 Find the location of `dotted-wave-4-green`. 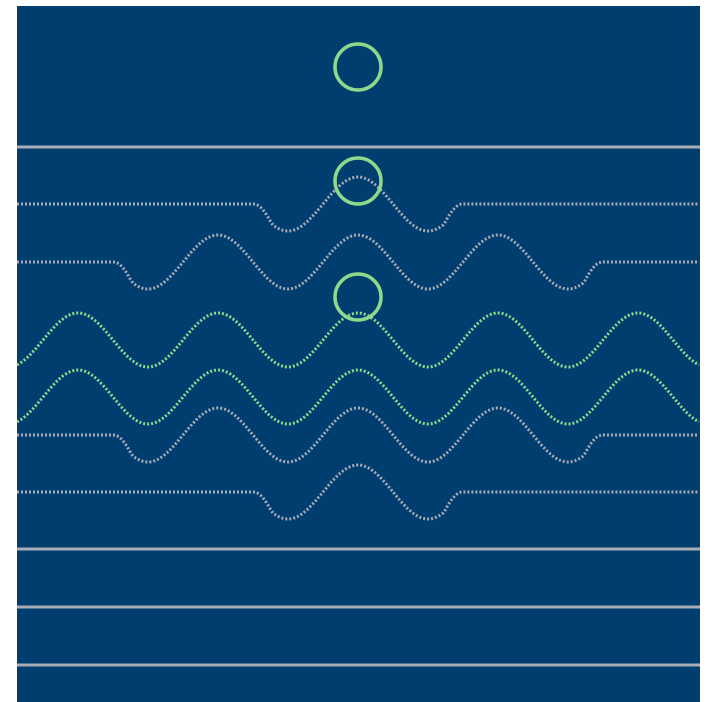

dotted-wave-4-green is located at coordinates (358, 397).